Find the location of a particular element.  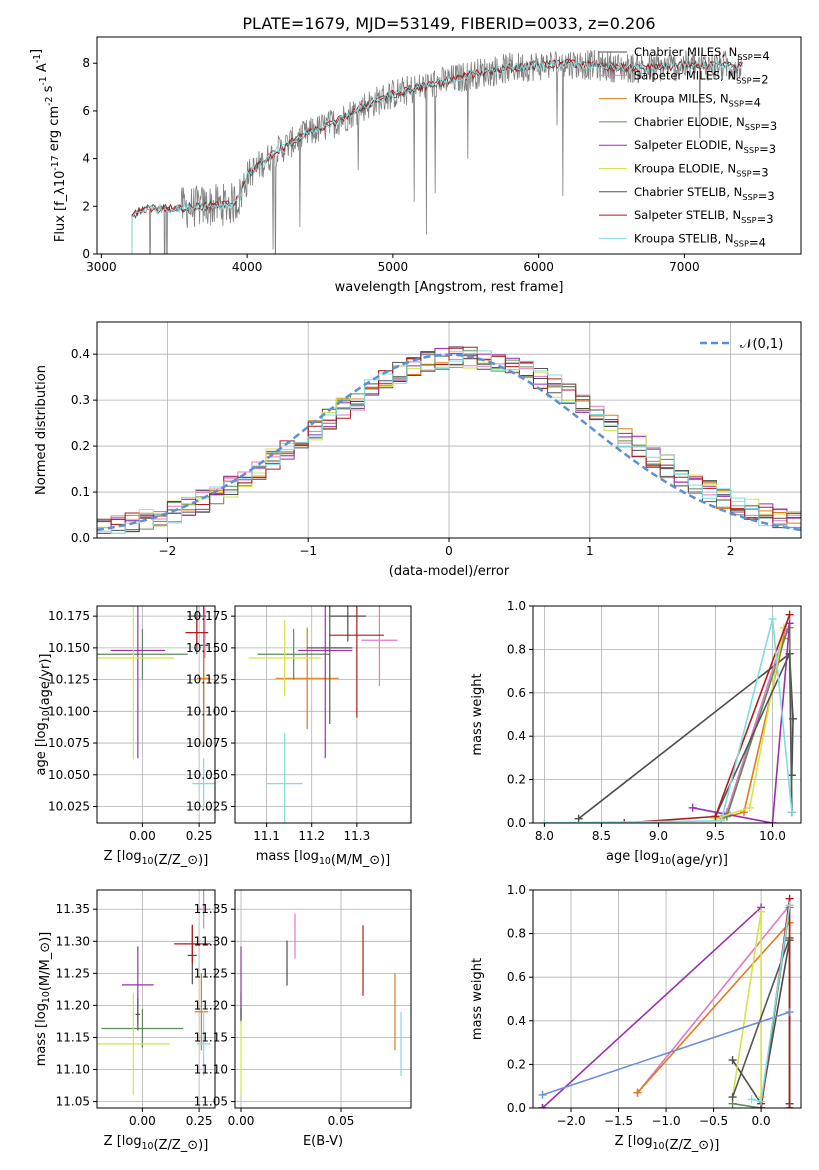

y-tick-label: 8 is located at coordinates (86, 63).